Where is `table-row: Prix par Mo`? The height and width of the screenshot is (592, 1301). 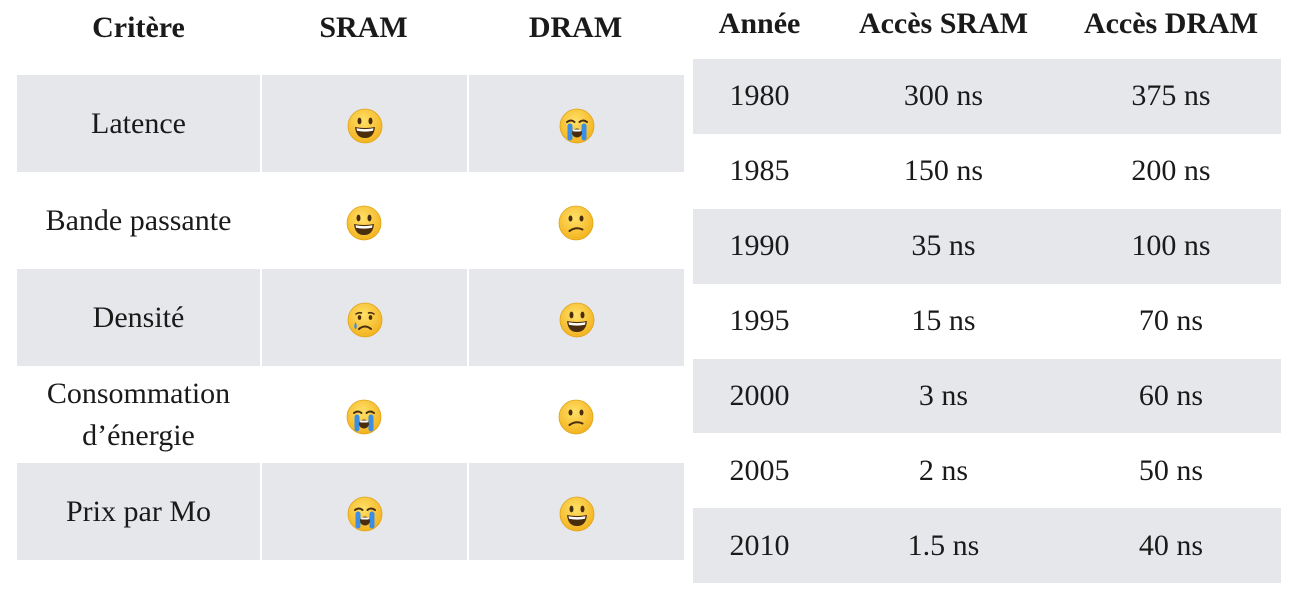 table-row: Prix par Mo is located at coordinates (350, 511).